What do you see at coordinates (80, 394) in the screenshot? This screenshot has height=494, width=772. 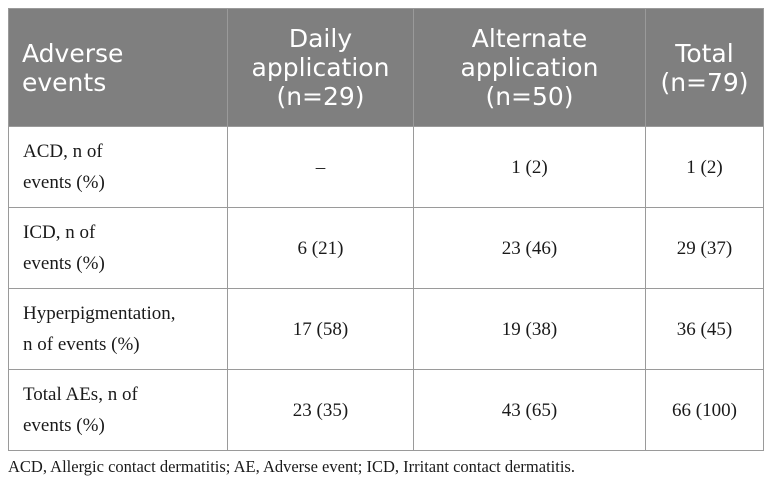 I see `row-label-line: Total AEs, n of` at bounding box center [80, 394].